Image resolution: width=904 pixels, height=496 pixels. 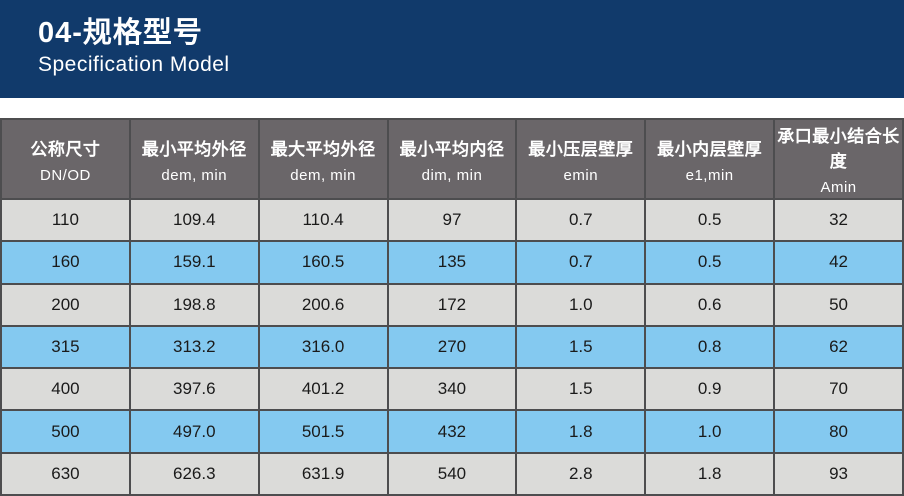 What do you see at coordinates (323, 220) in the screenshot?
I see `table-cell: 110.4` at bounding box center [323, 220].